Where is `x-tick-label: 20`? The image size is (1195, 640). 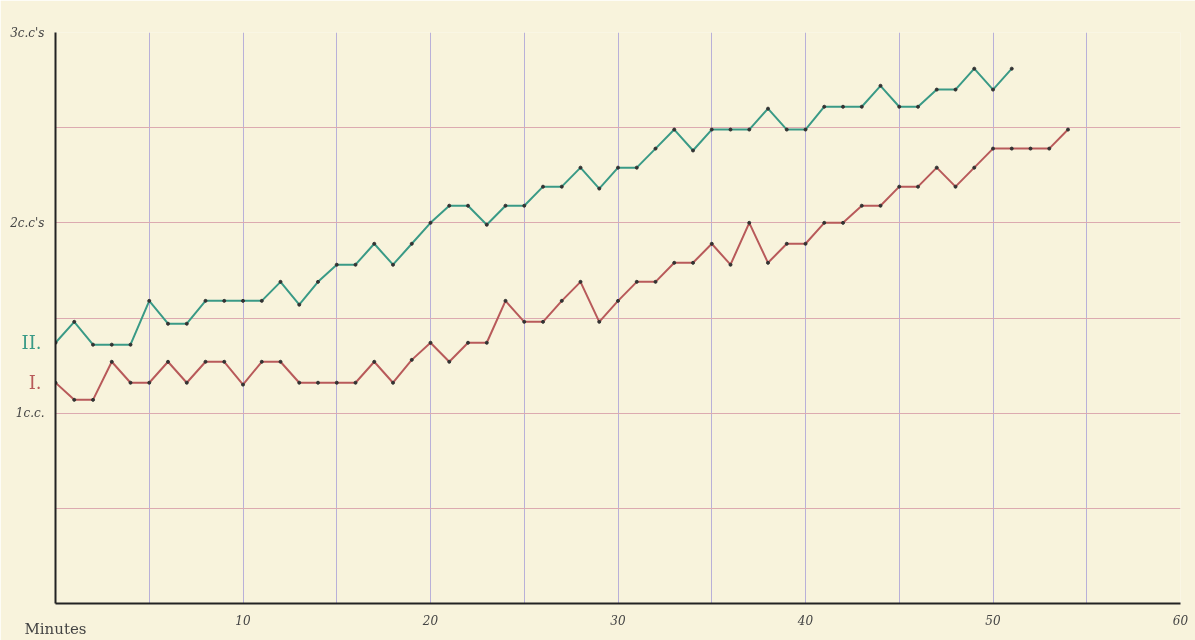
x-tick-label: 20 is located at coordinates (430, 620).